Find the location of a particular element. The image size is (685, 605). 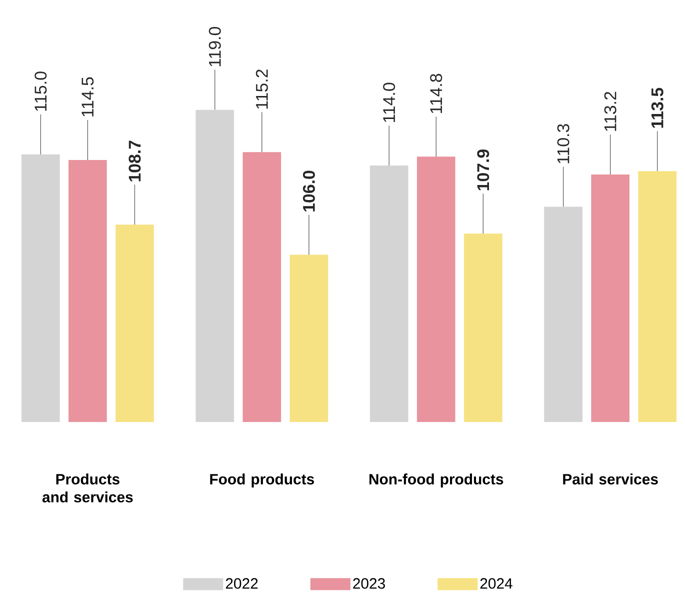

data-label: 115.0 is located at coordinates (40, 91).